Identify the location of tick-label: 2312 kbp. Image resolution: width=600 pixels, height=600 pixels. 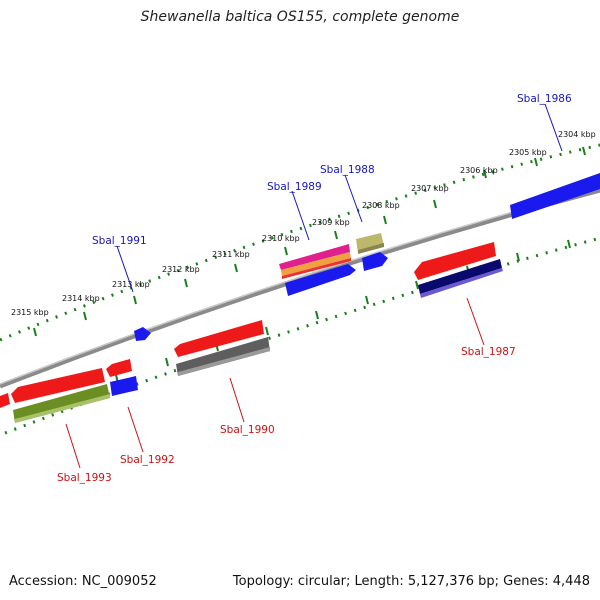
(181, 269).